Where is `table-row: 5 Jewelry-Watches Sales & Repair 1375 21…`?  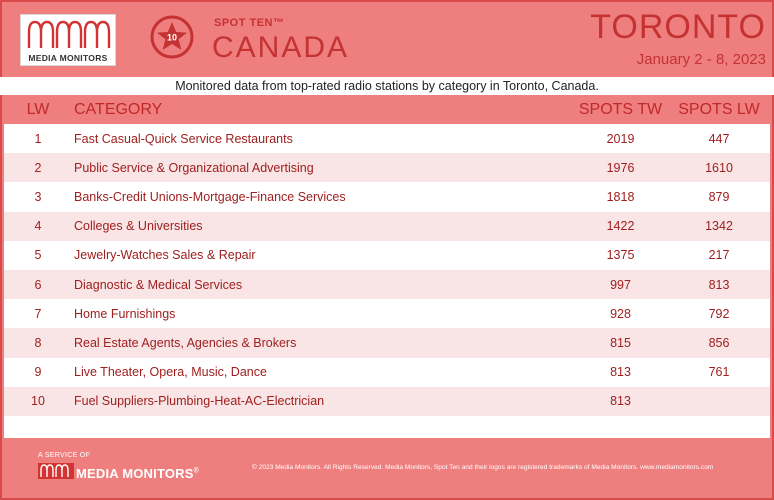
table-row: 5 Jewelry-Watches Sales & Repair 1375 21… is located at coordinates (387, 255).